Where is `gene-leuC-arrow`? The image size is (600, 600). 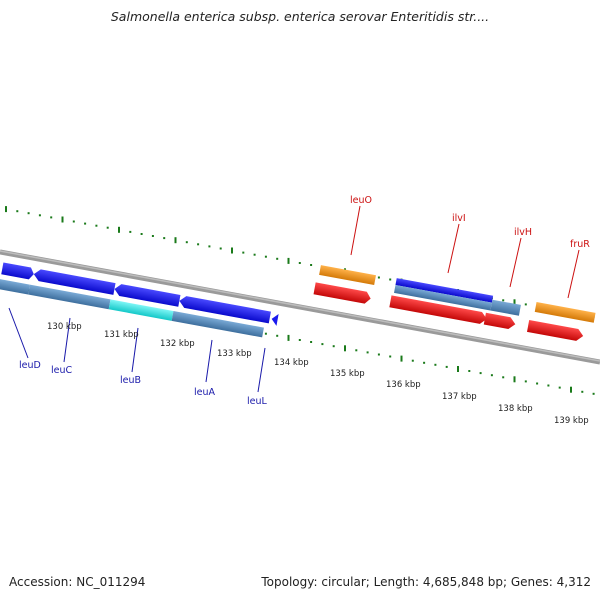
gene-leuC-arrow is located at coordinates (74, 281).